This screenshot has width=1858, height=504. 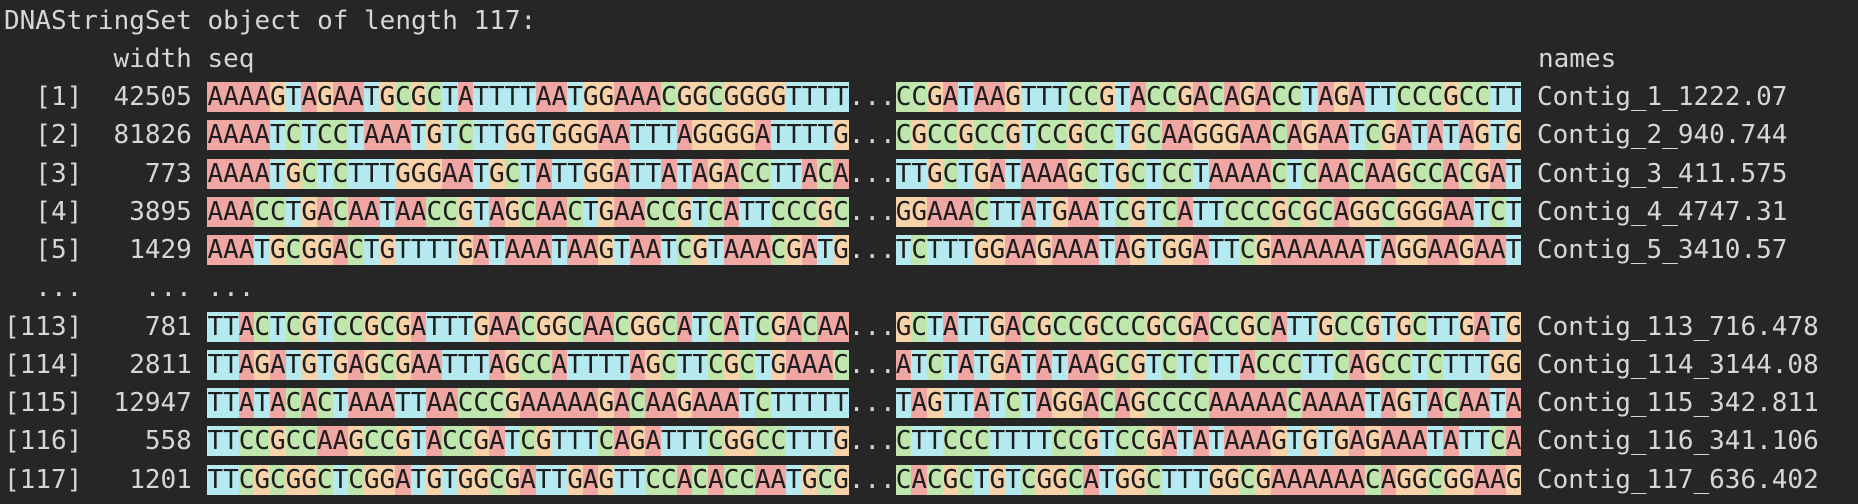 What do you see at coordinates (1208, 326) in the screenshot?
I see `sequence-end: GCTATTGACGCCGCCCGCGACCGCATTGCCGTGCTTGATG` at bounding box center [1208, 326].